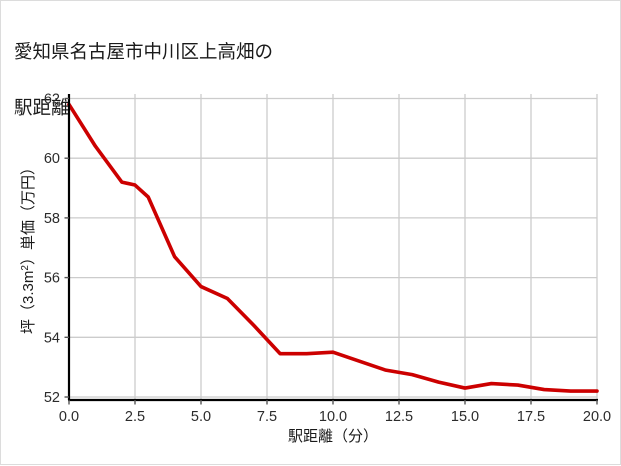  I want to click on x-tick-label: 20.0, so click(597, 417).